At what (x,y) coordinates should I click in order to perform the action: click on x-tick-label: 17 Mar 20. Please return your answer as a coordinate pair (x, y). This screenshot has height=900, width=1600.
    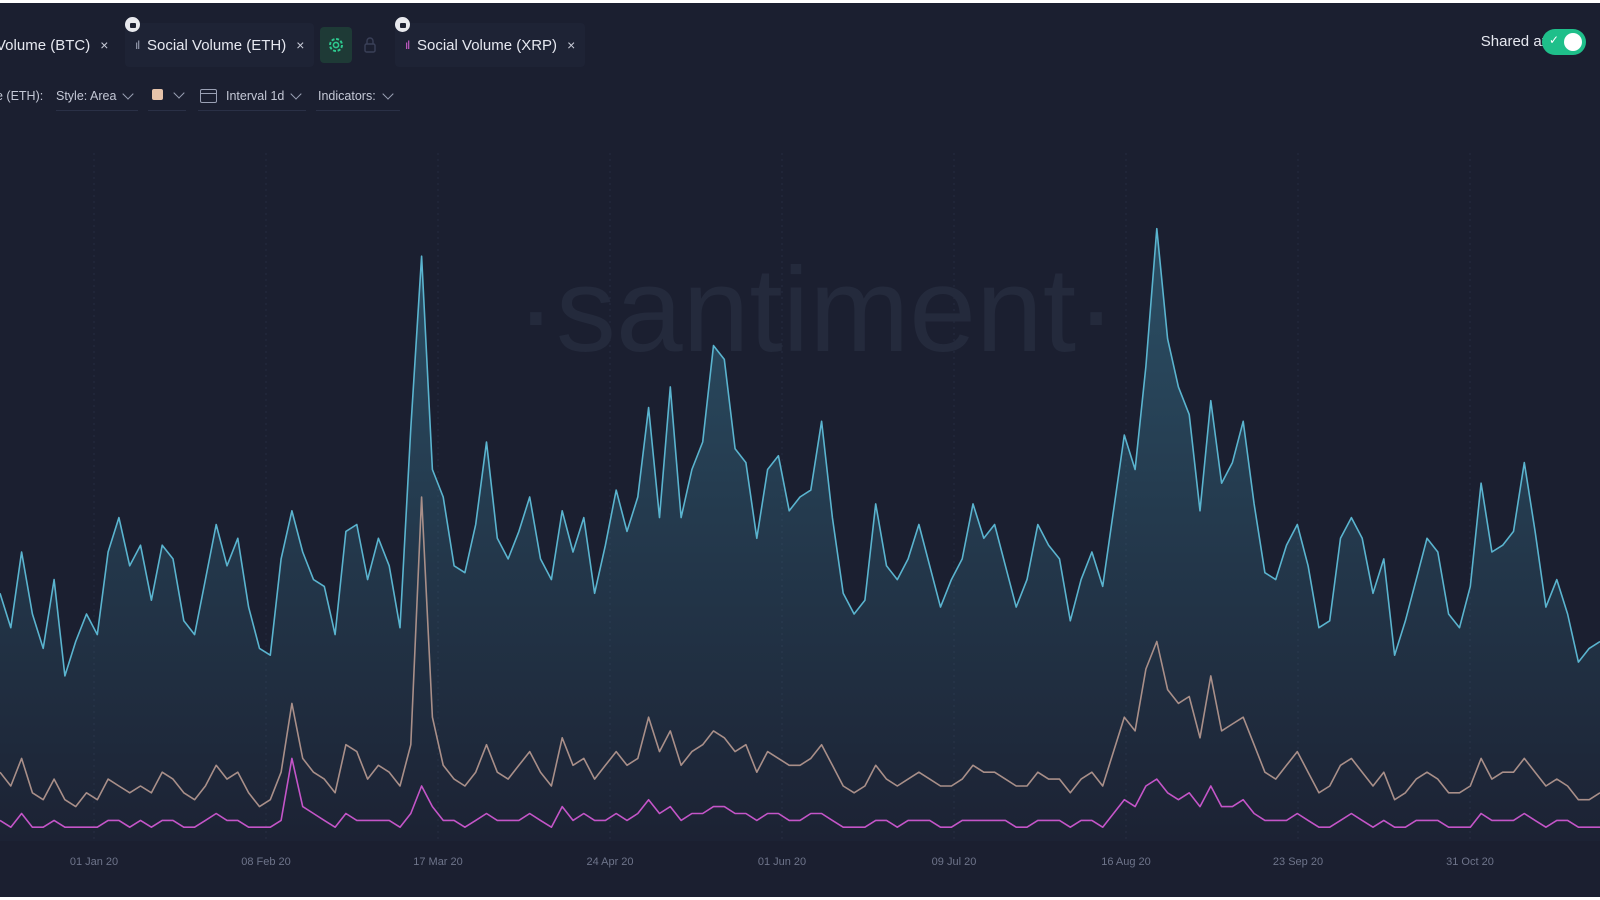
    Looking at the image, I should click on (438, 862).